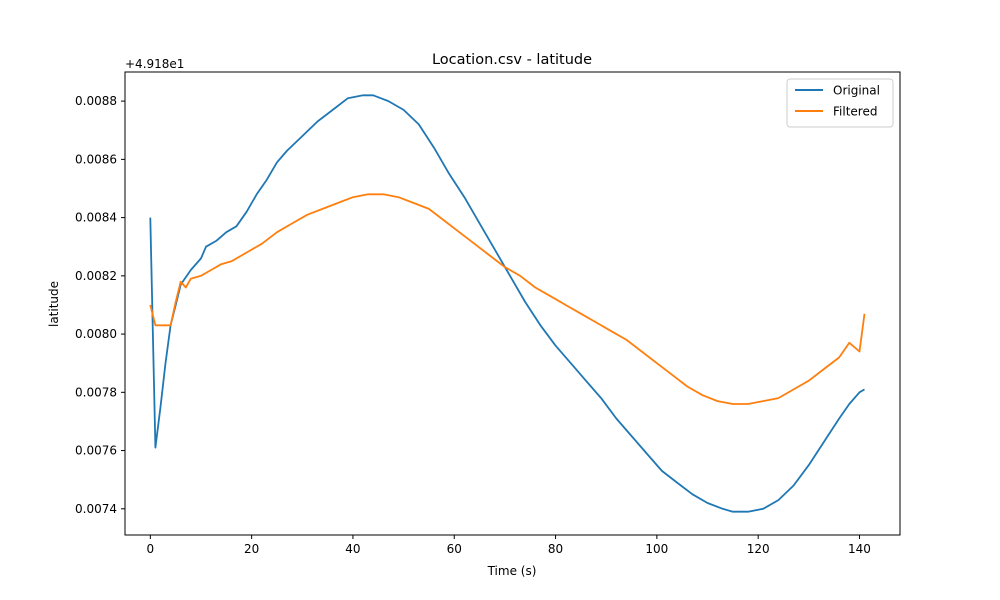 Image resolution: width=1000 pixels, height=600 pixels. Describe the element at coordinates (454, 549) in the screenshot. I see `x-tick-label: 60` at that location.